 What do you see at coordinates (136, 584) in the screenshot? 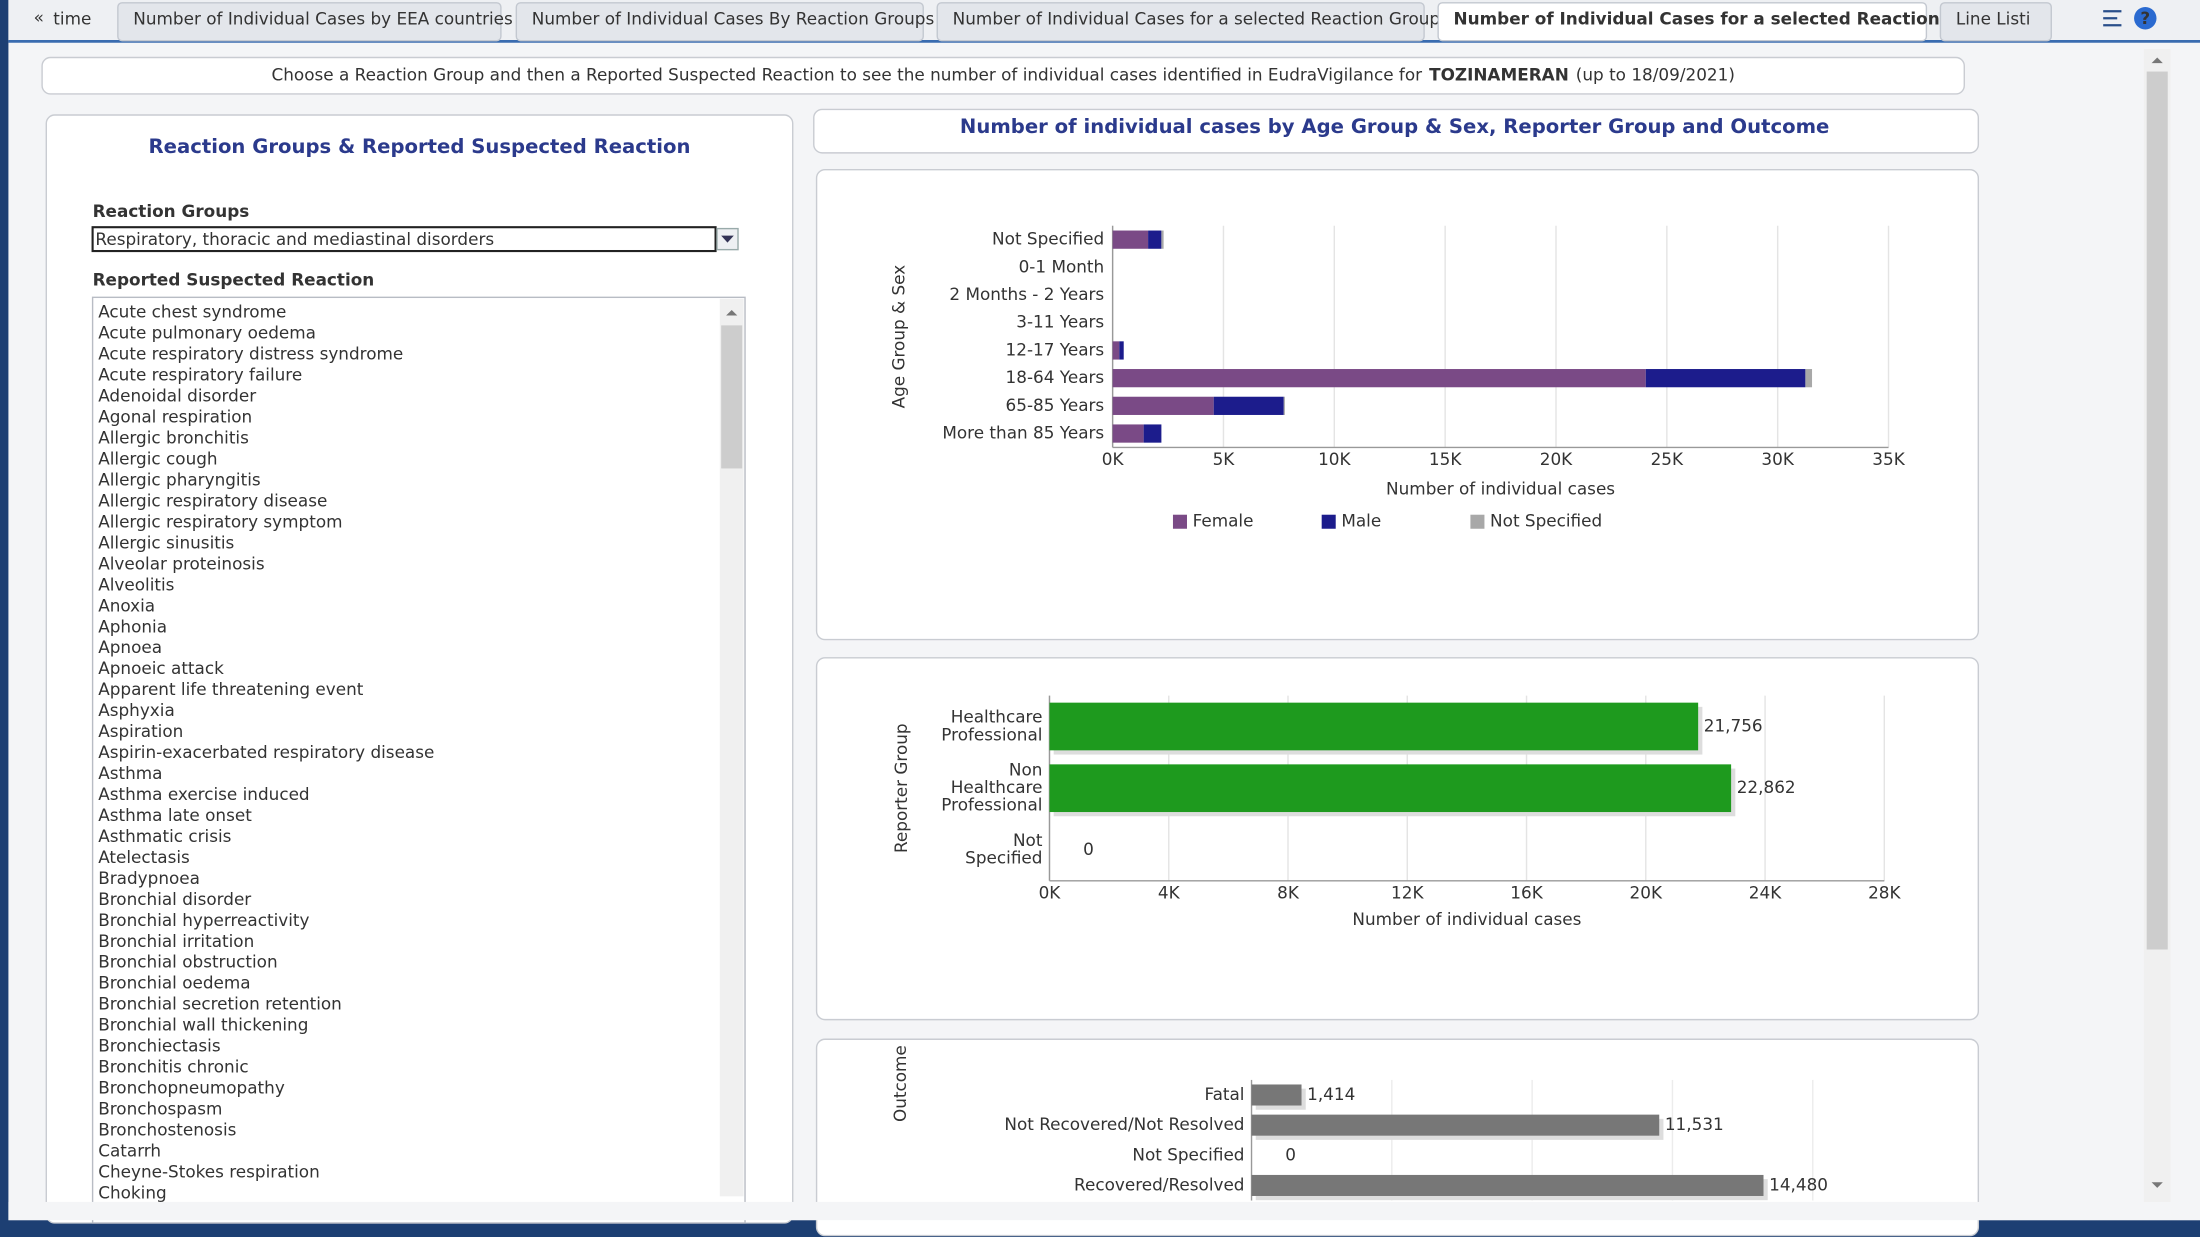
I see `reaction-item: Alveolitis` at bounding box center [136, 584].